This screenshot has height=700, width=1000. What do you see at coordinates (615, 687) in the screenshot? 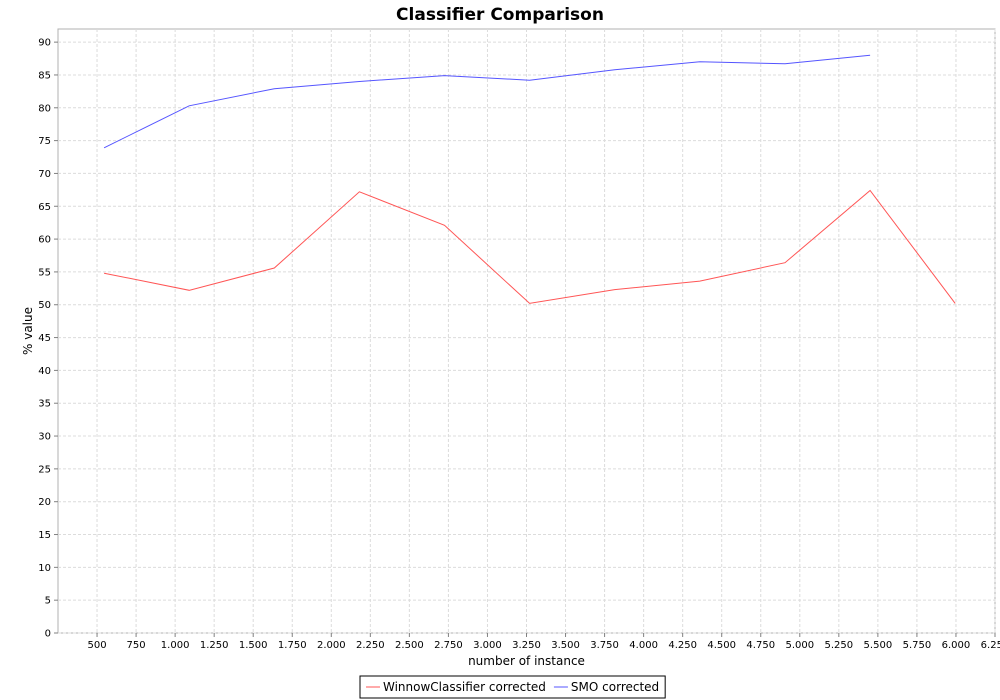
I see `legend-label: SMO corrected` at bounding box center [615, 687].